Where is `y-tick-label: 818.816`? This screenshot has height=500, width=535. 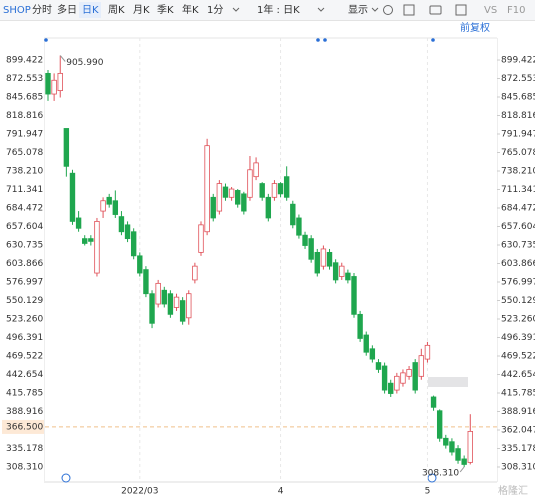
y-tick-label: 818.816 is located at coordinates (518, 116).